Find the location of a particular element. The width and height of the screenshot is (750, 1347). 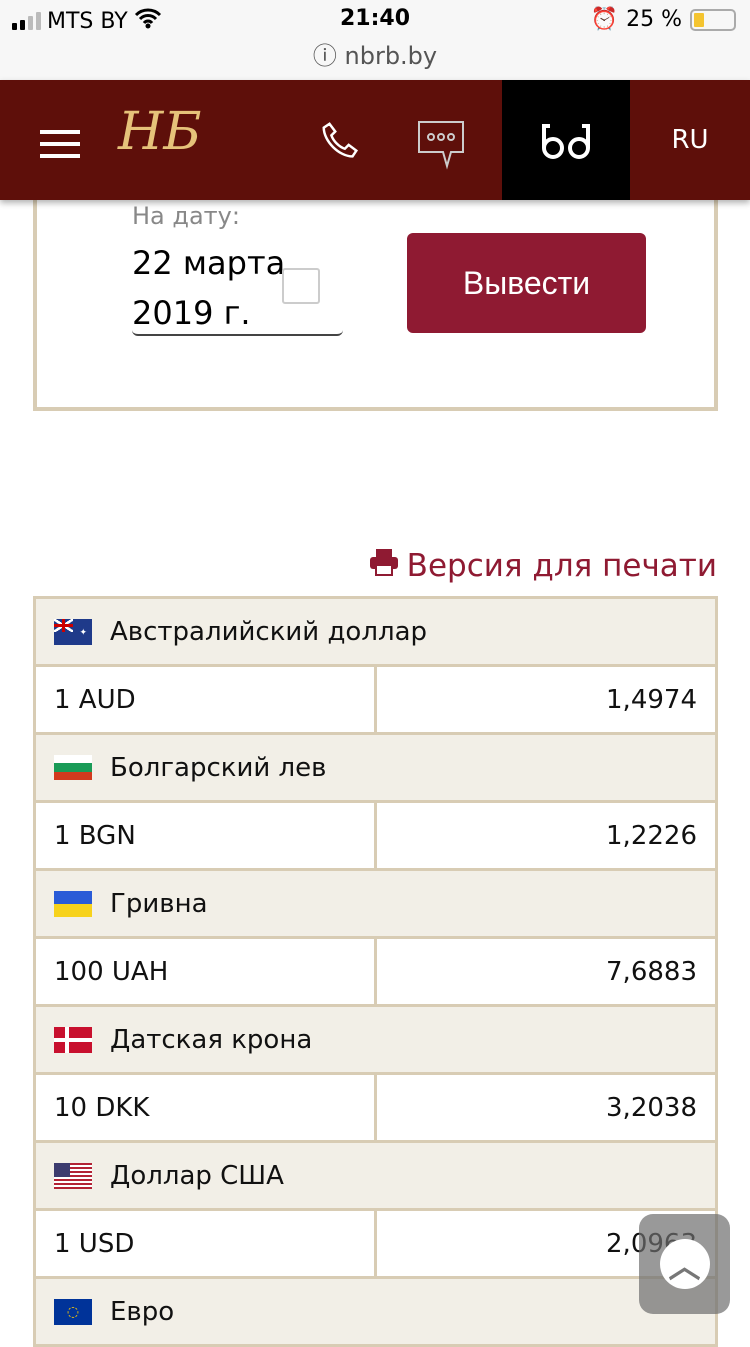

flag-ua-icon is located at coordinates (73, 903).